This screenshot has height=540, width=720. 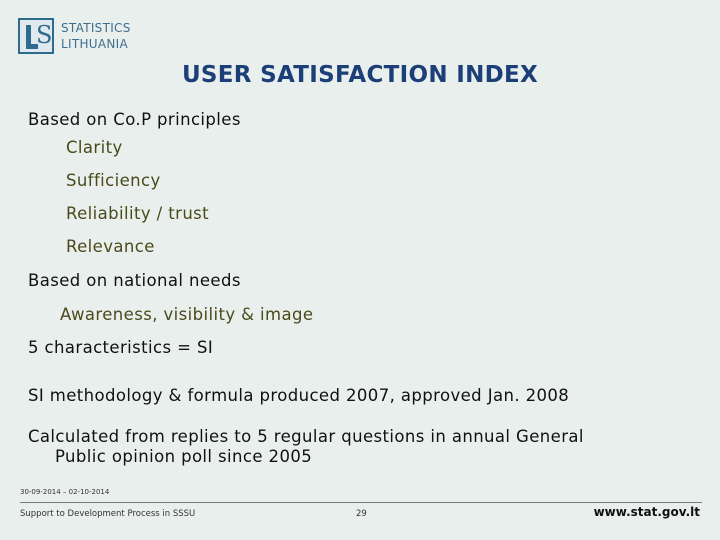 What do you see at coordinates (646, 512) in the screenshot?
I see `footer-url: www.stat.gov.lt` at bounding box center [646, 512].